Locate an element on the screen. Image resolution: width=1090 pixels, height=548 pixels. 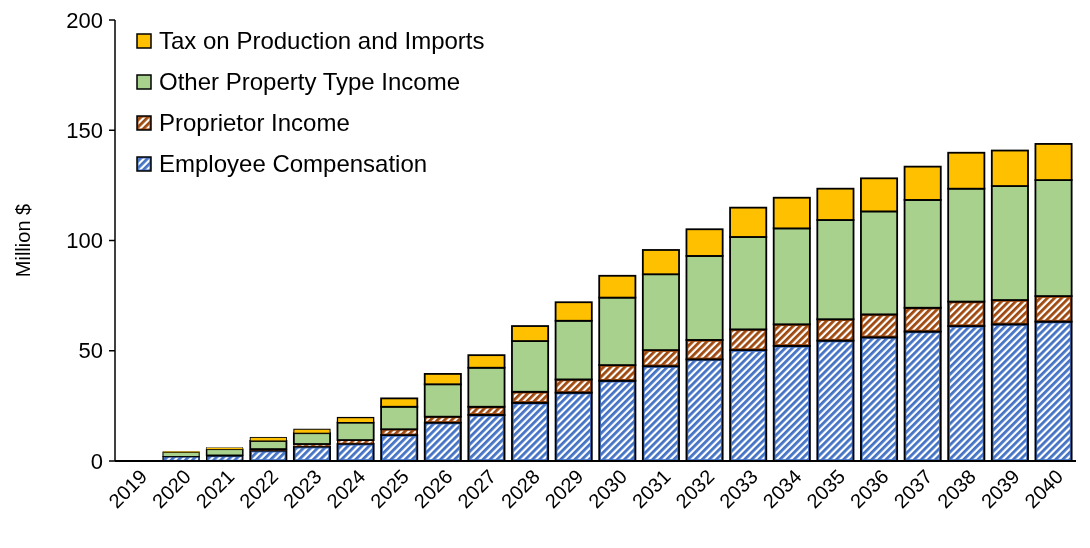
y-tick-label: 100 is located at coordinates (84, 241).